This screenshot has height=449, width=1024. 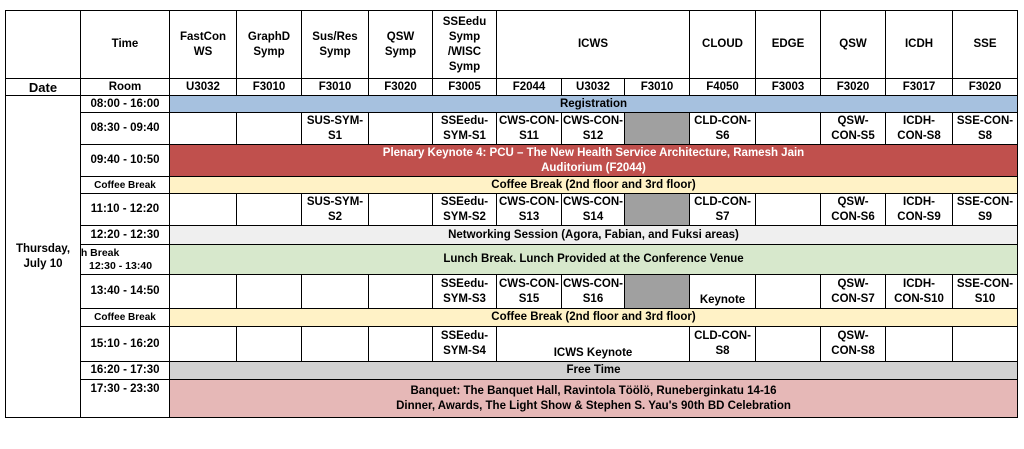 I want to click on session-cell: ICDH- CON-S8, so click(x=919, y=128).